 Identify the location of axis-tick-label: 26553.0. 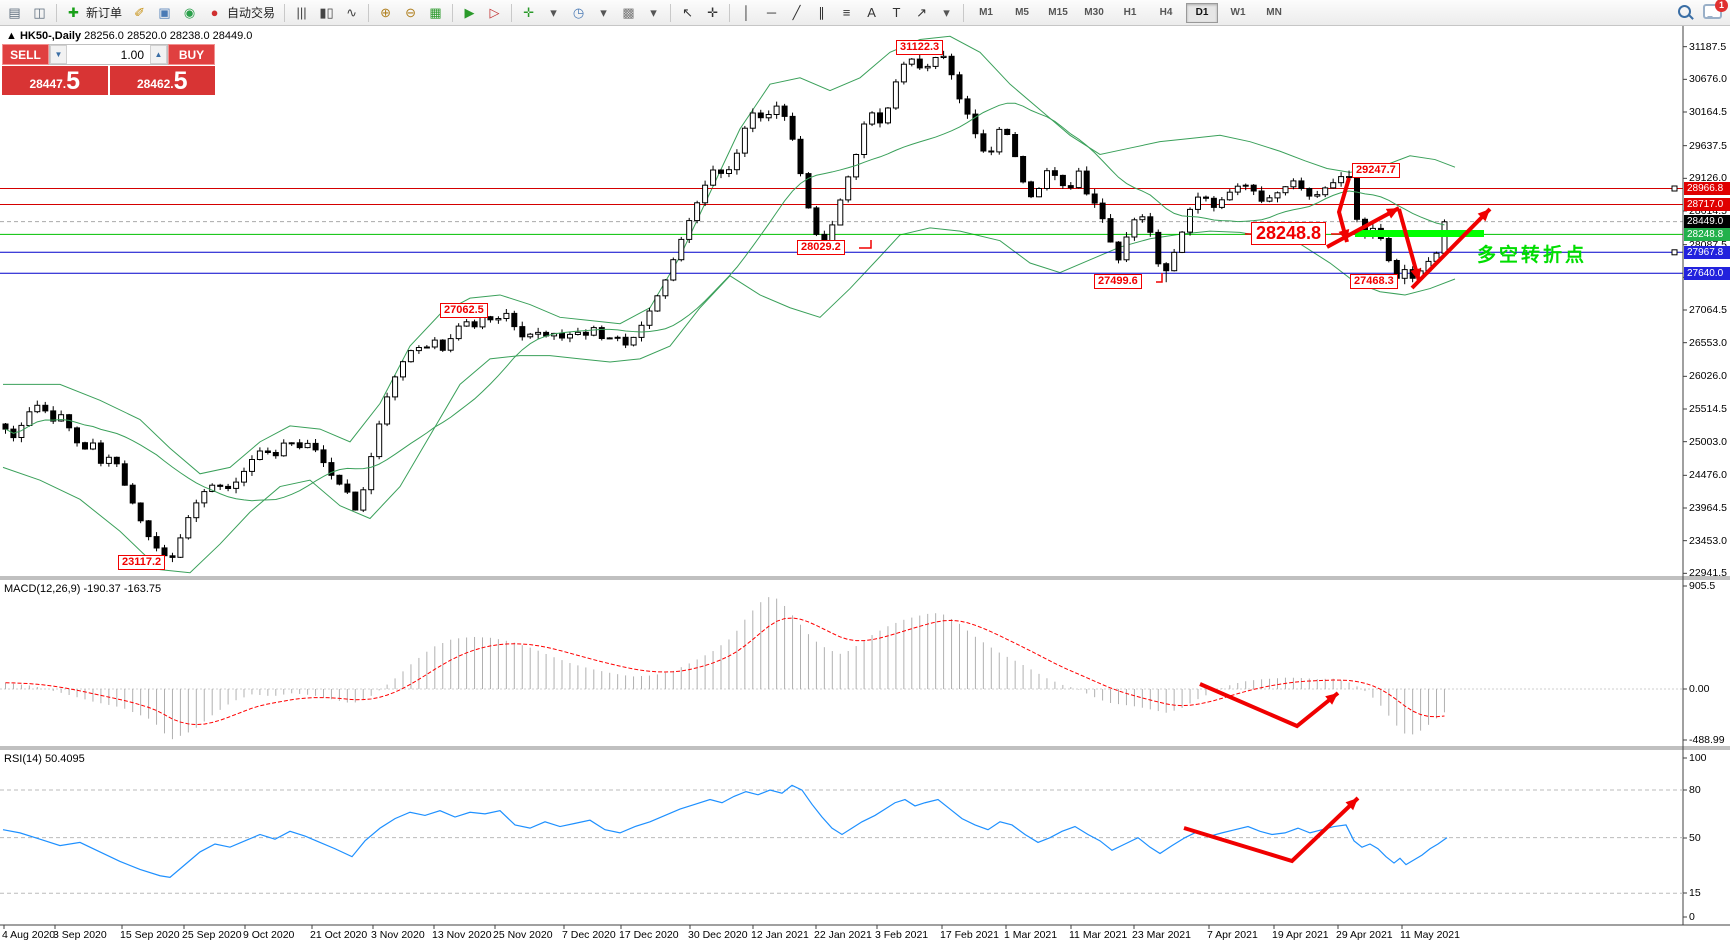
(1708, 342).